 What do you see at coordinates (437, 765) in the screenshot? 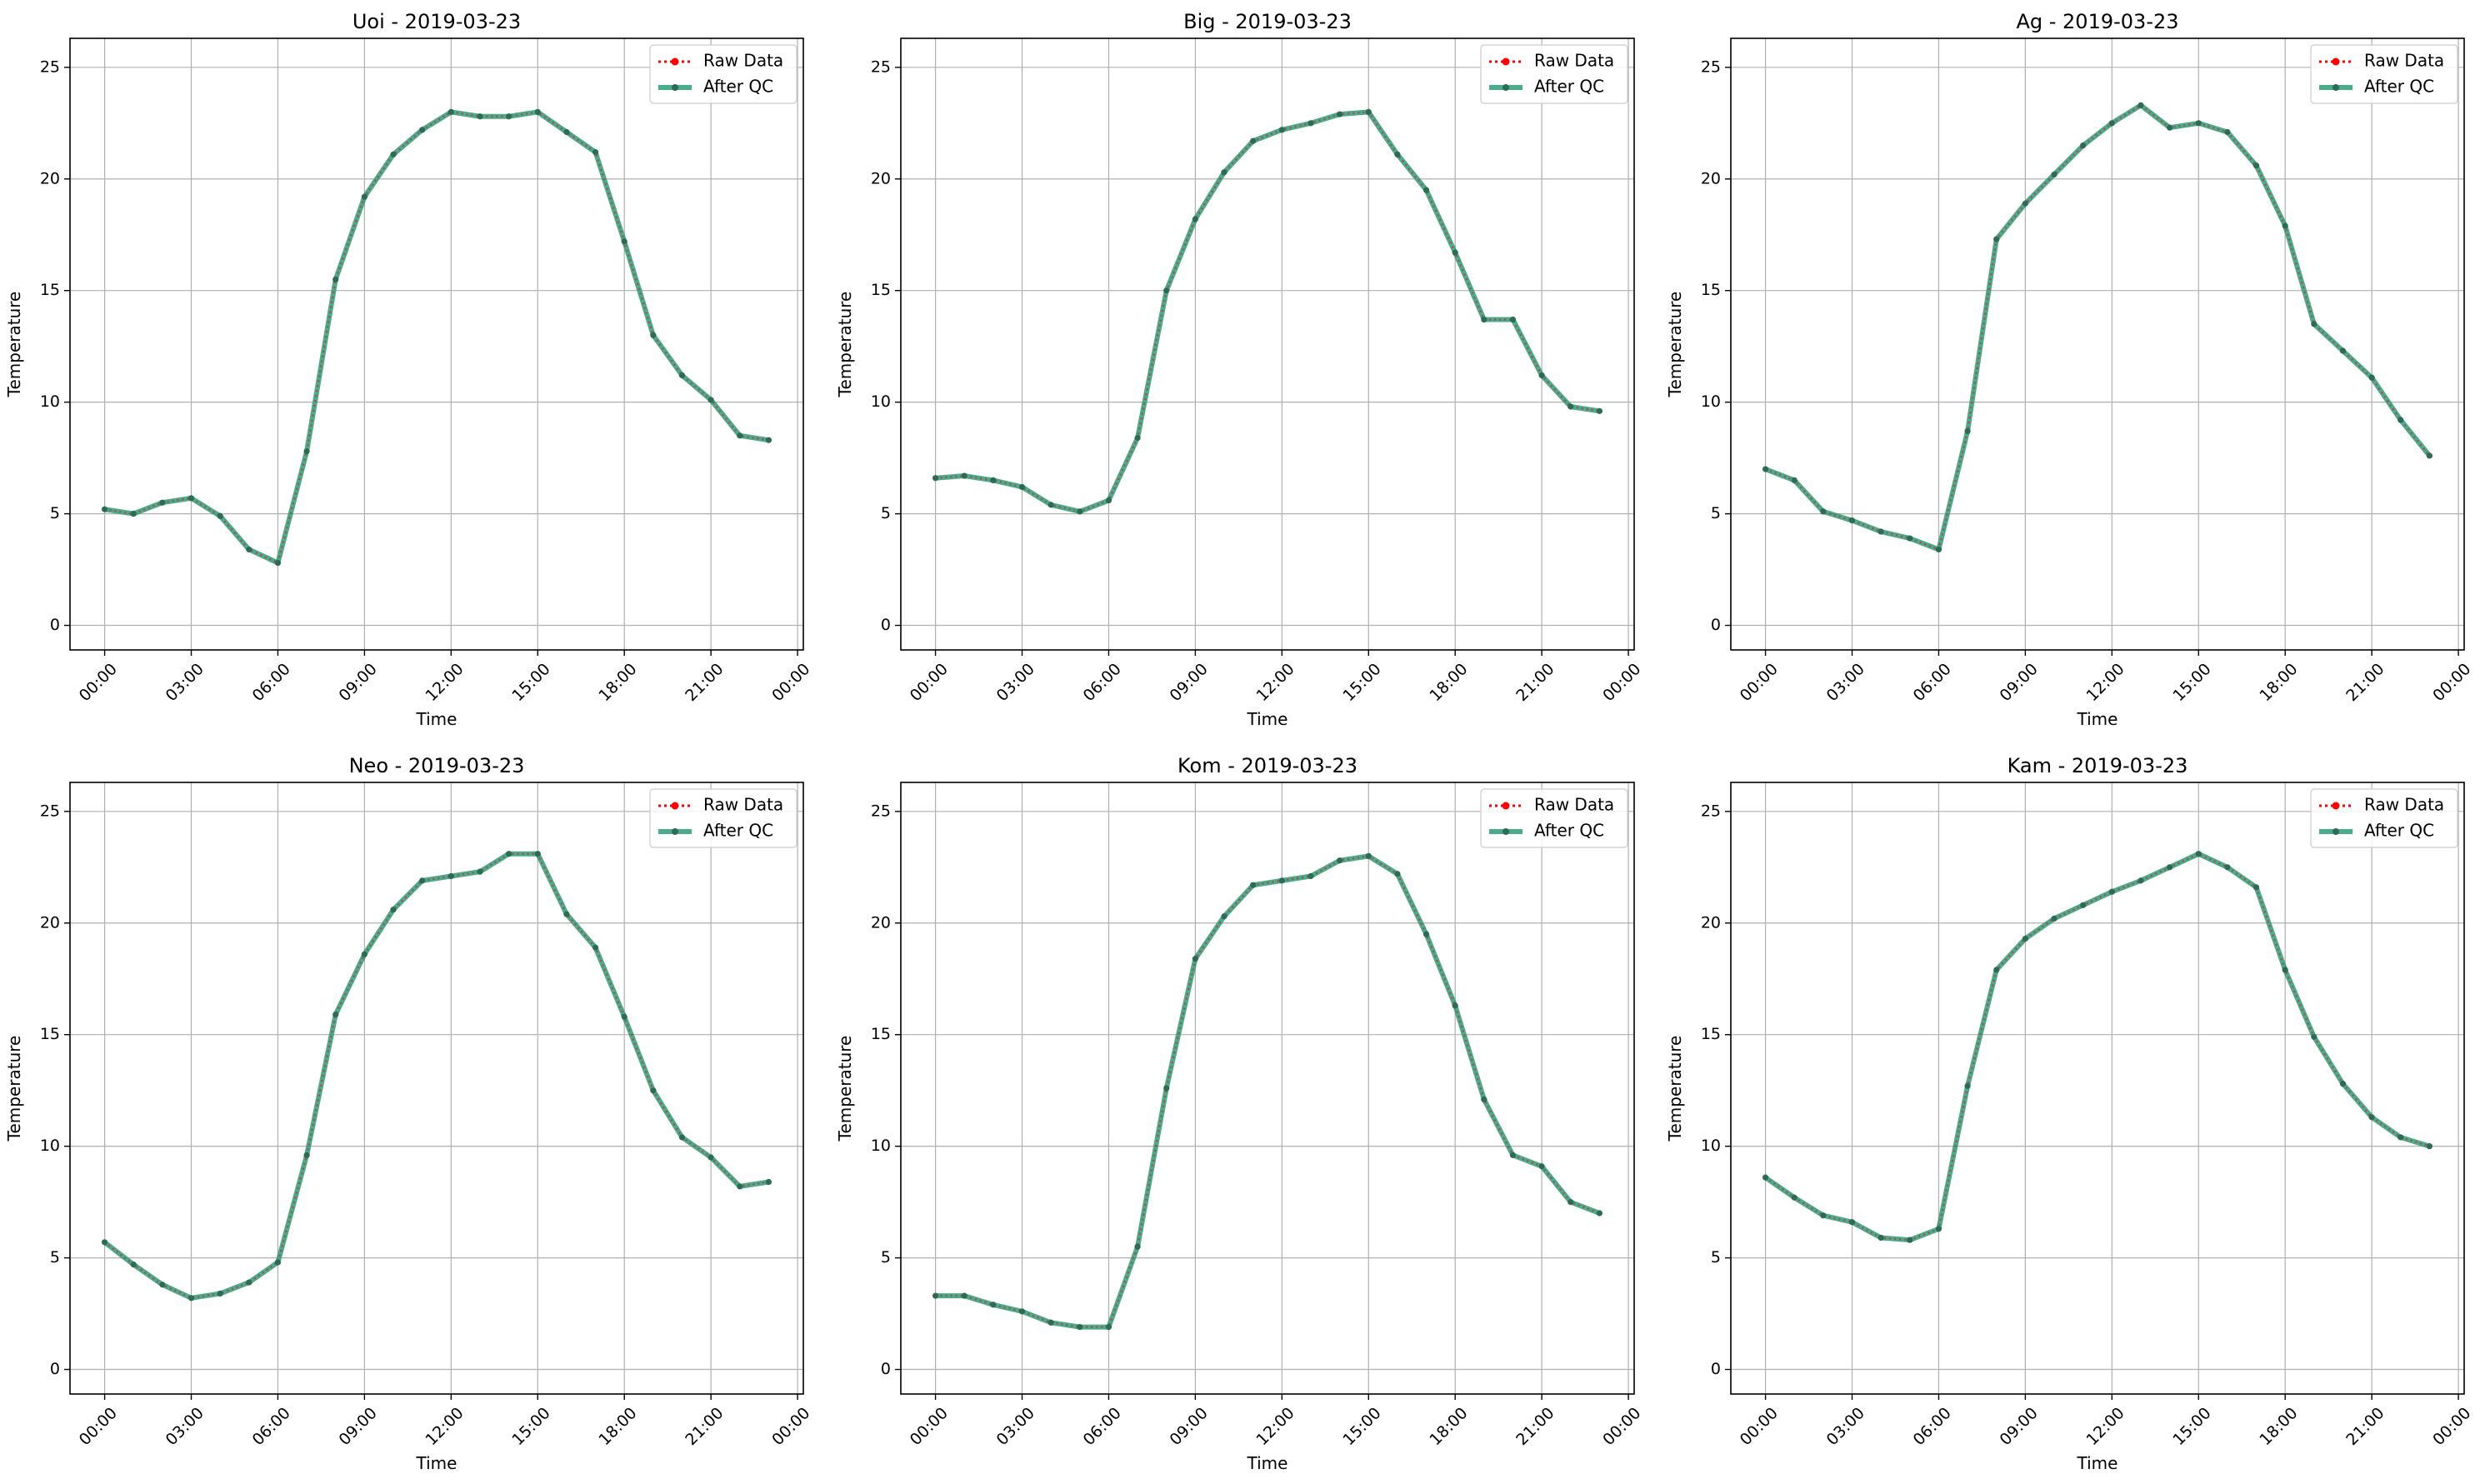
I see `subplot-title: Neo - 2019-03-23` at bounding box center [437, 765].